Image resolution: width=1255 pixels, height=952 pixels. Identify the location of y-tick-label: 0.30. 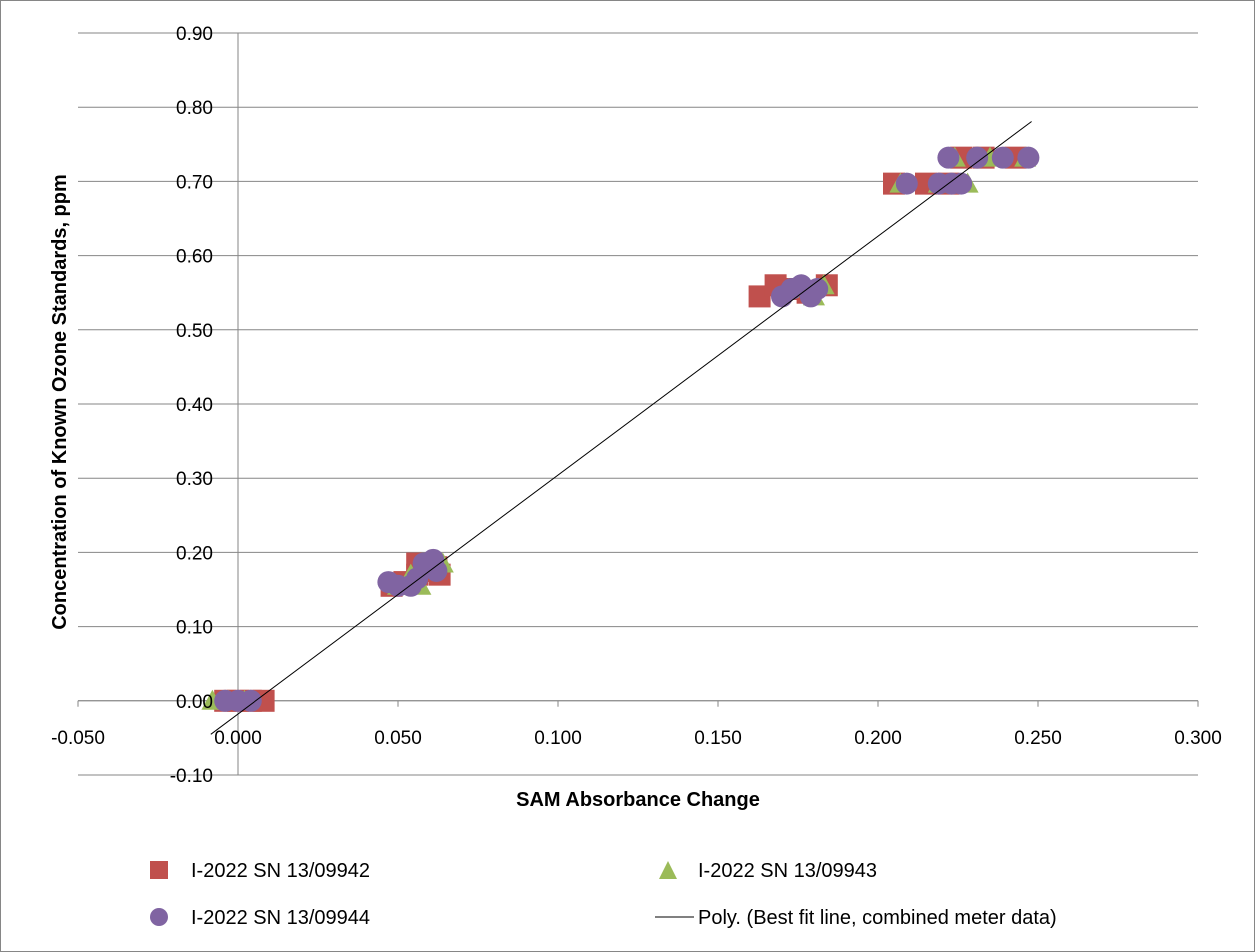
(194, 479).